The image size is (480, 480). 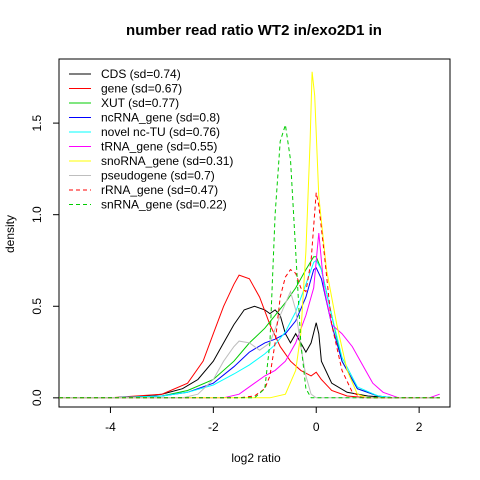 I want to click on legend-label: CDS (sd=0.74), so click(x=141, y=74).